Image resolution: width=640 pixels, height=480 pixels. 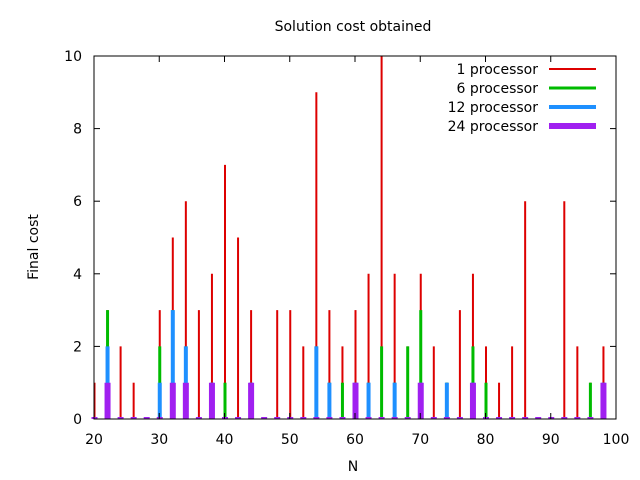 What do you see at coordinates (498, 89) in the screenshot?
I see `legend-label: 6 processor` at bounding box center [498, 89].